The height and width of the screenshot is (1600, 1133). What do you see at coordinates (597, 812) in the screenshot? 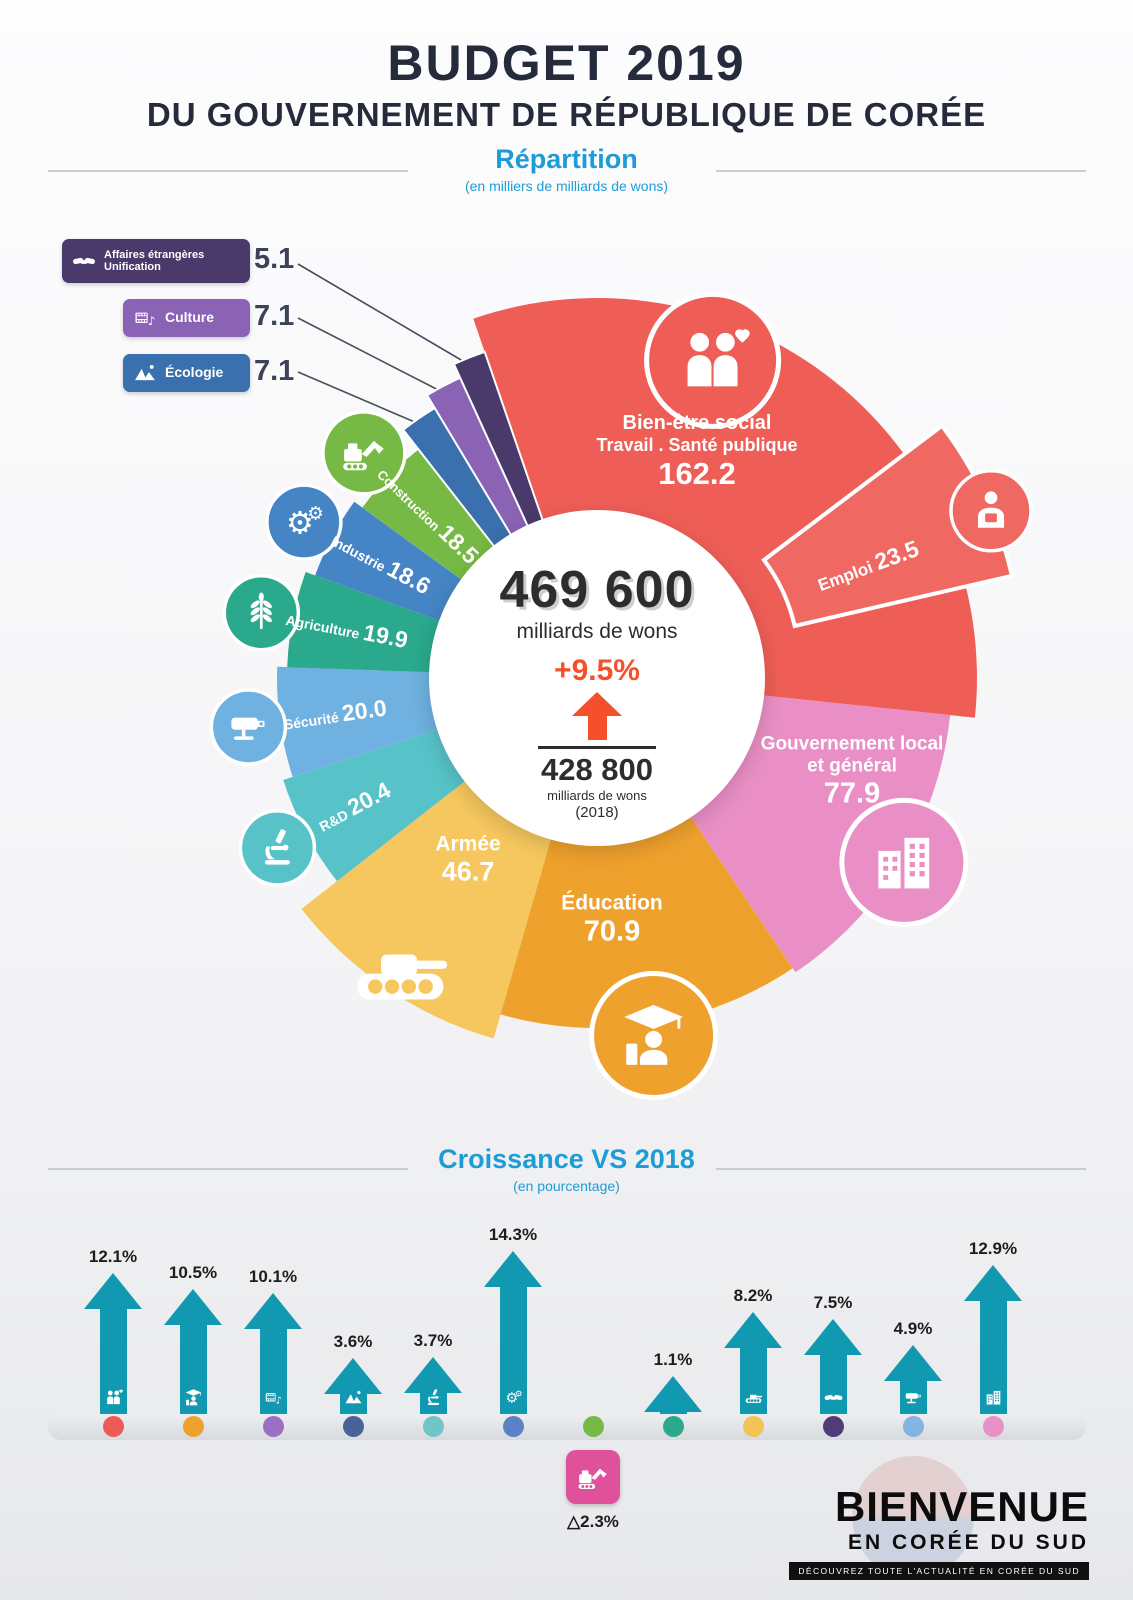
I see `previous-year: (2018)` at bounding box center [597, 812].